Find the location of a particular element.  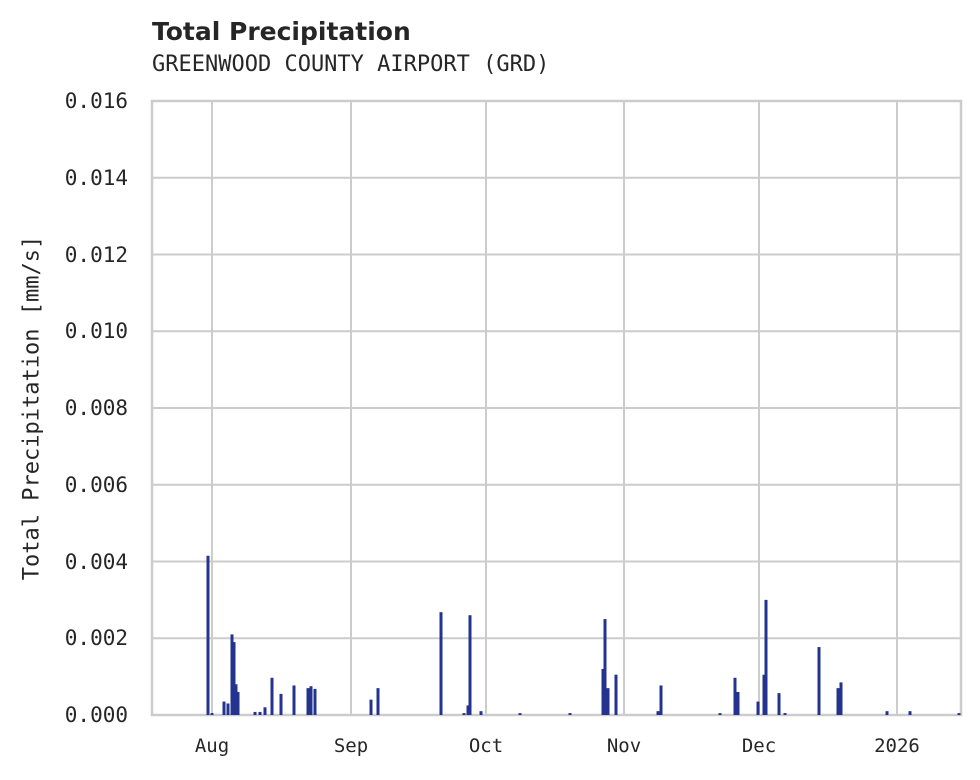

chart-subtitle: GREENWOOD COUNTY AIRPORT (GRD) is located at coordinates (351, 64).